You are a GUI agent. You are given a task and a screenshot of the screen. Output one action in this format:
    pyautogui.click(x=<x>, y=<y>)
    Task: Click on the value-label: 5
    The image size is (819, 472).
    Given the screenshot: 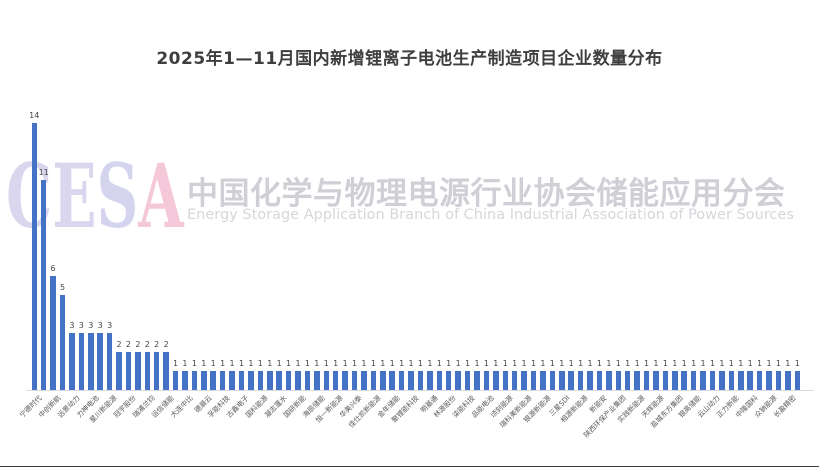 What is the action you would take?
    pyautogui.click(x=62, y=287)
    